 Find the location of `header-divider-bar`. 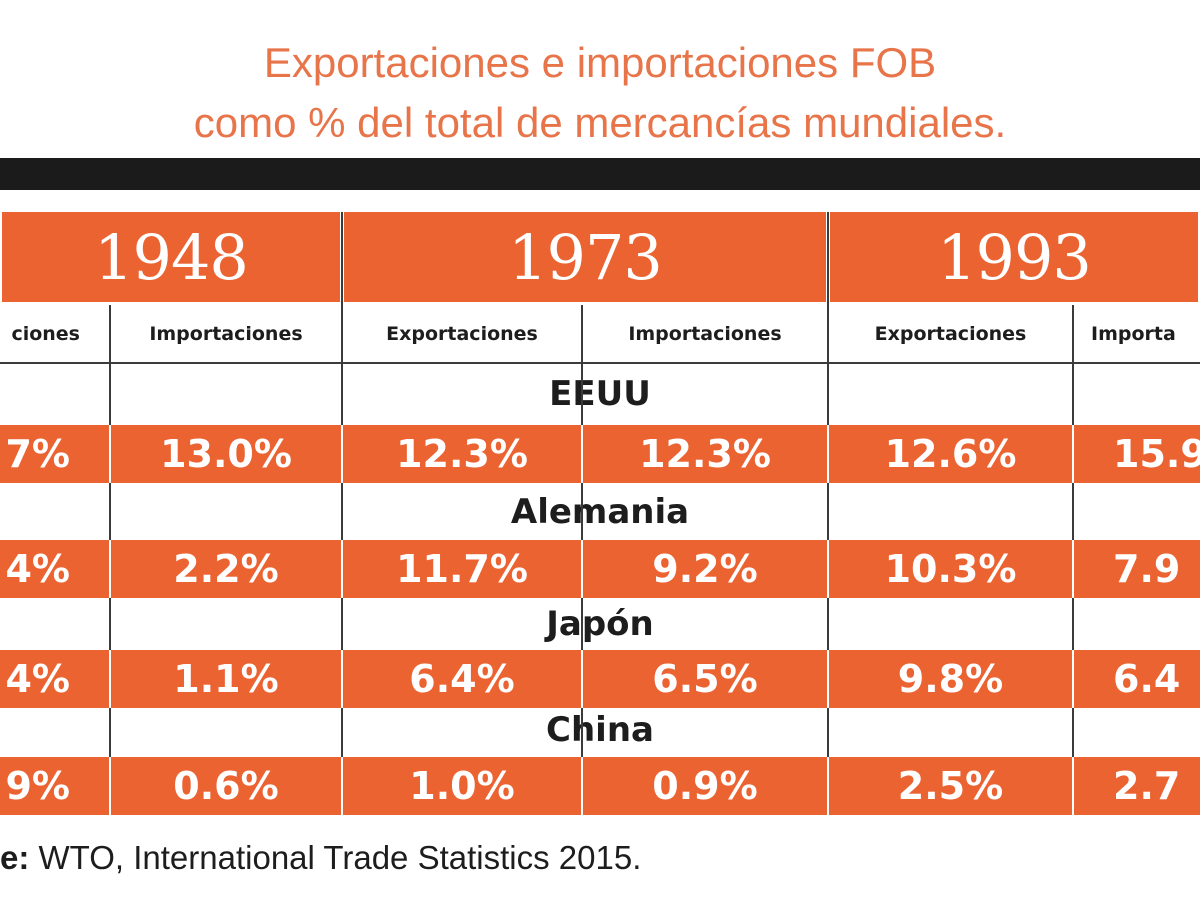

header-divider-bar is located at coordinates (600, 174).